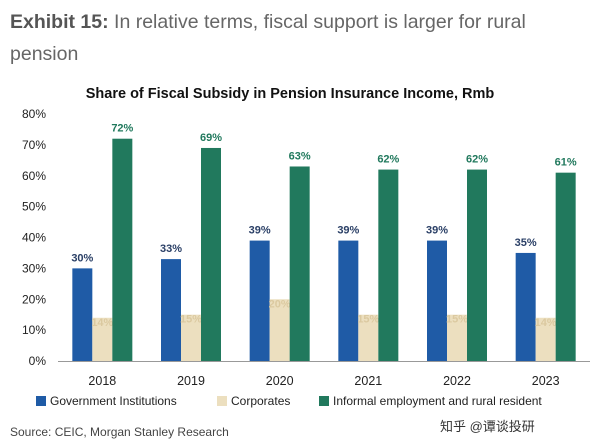  I want to click on exhibit-label: Exhibit 15:, so click(59, 22).